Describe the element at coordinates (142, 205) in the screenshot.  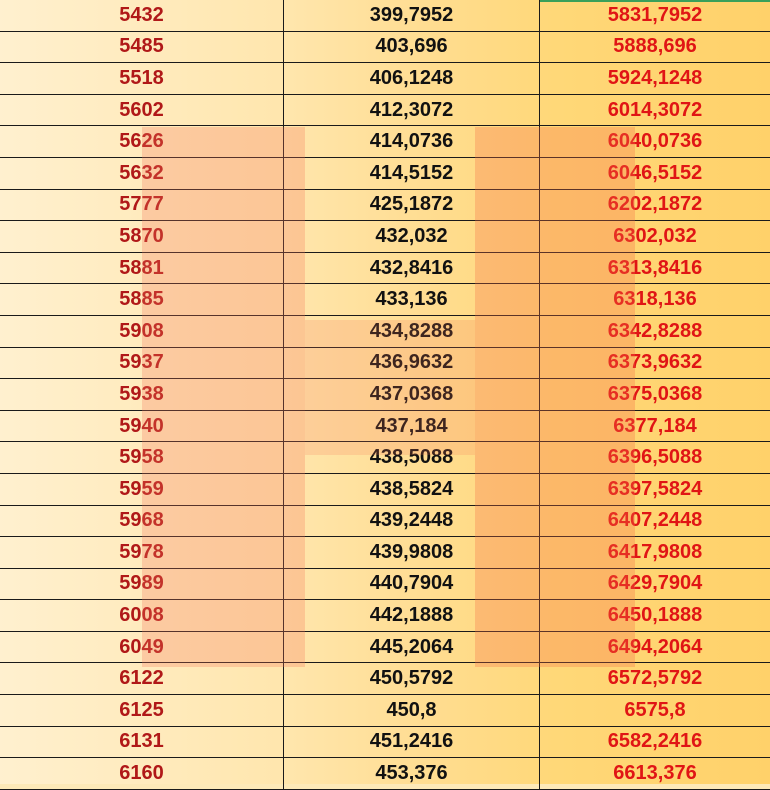
I see `cell-value: 5777` at that location.